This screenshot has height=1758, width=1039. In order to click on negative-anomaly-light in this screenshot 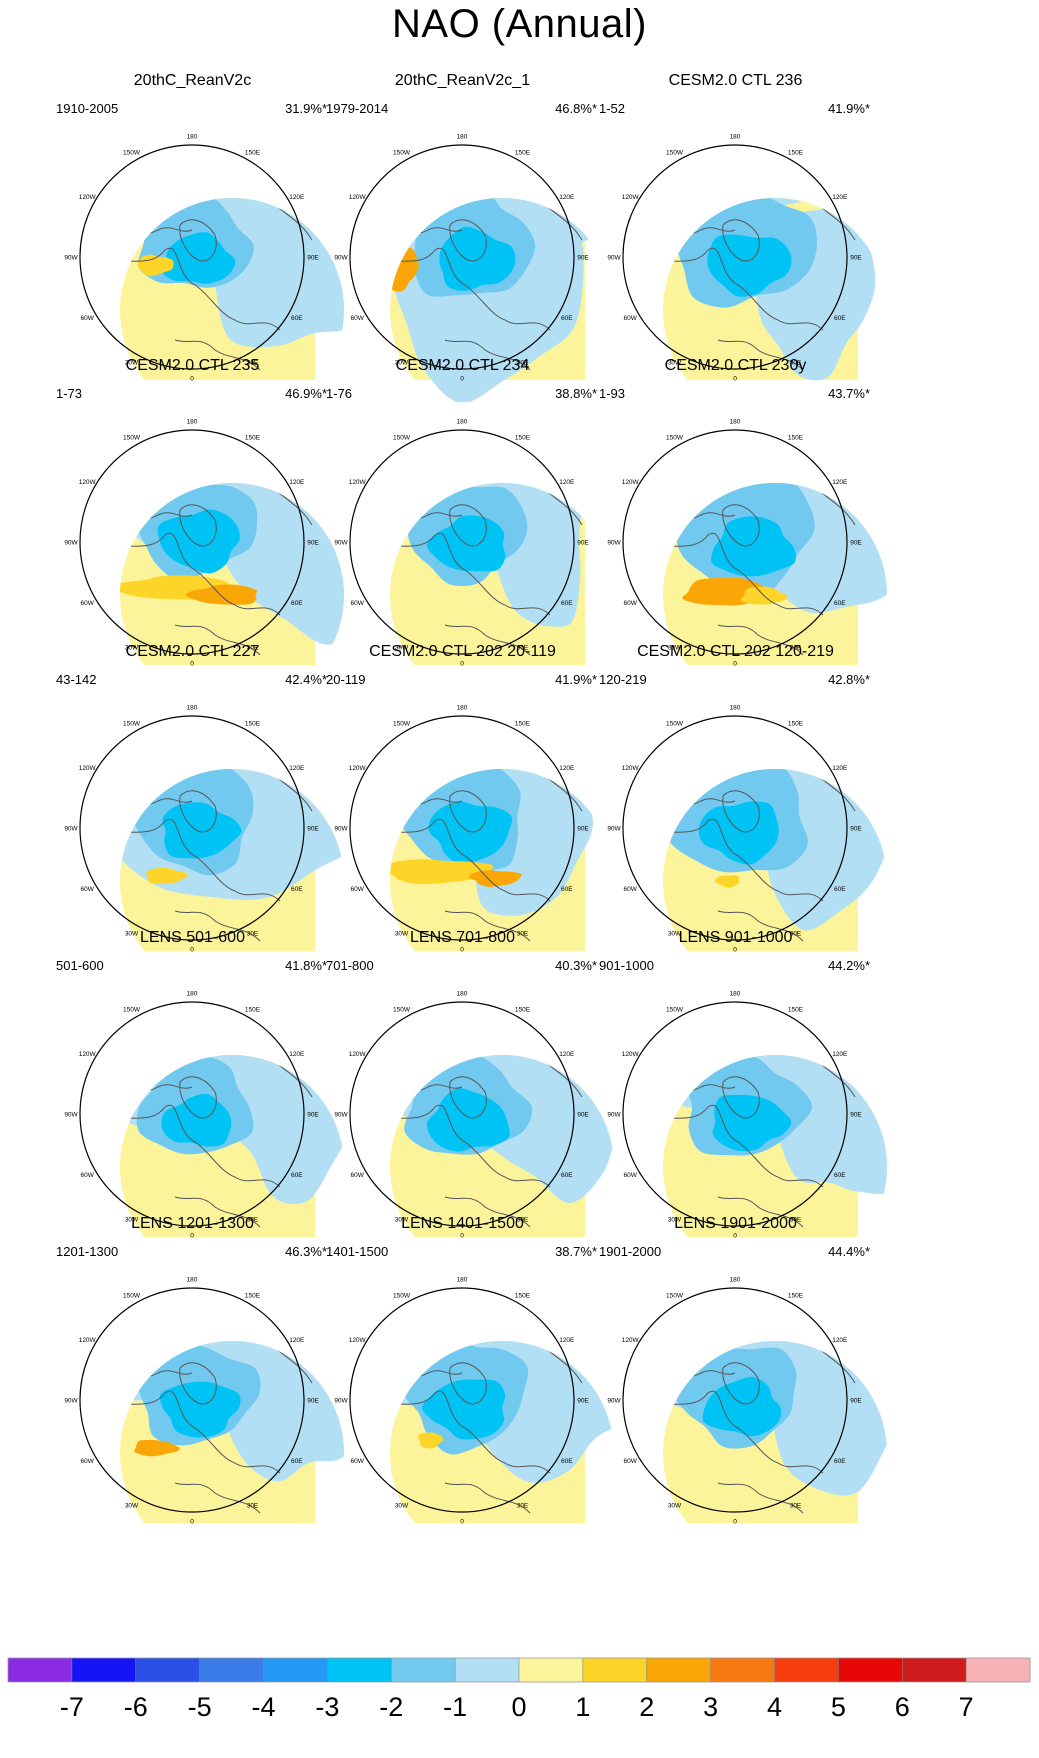, I will do `click(232, 770)`.